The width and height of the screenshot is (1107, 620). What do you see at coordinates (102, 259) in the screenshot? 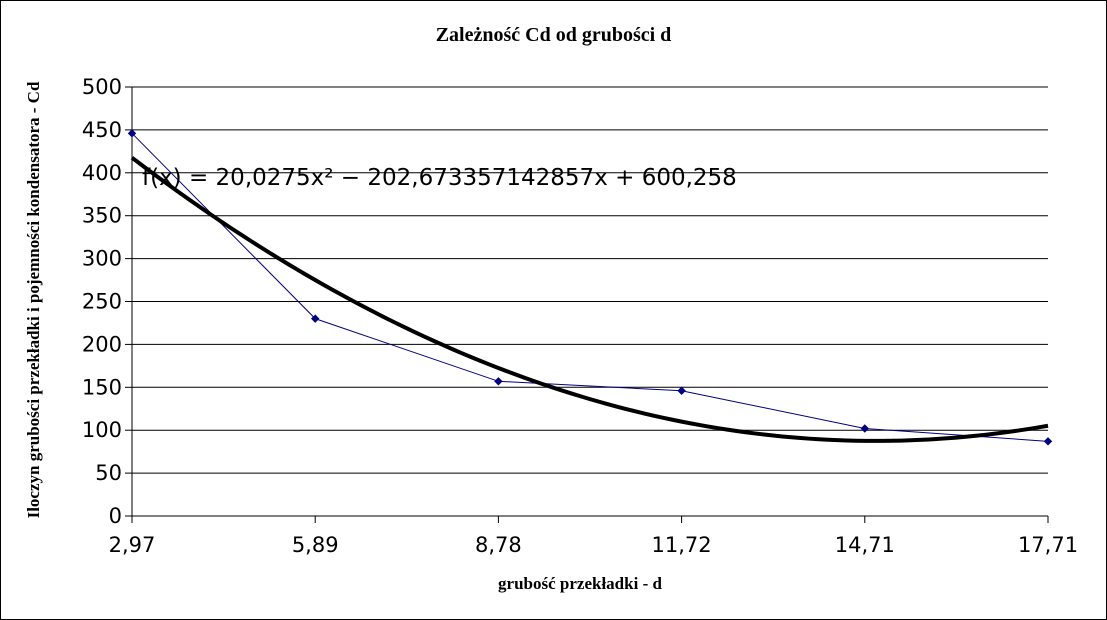
I see `y-tick-label-300: 300` at bounding box center [102, 259].